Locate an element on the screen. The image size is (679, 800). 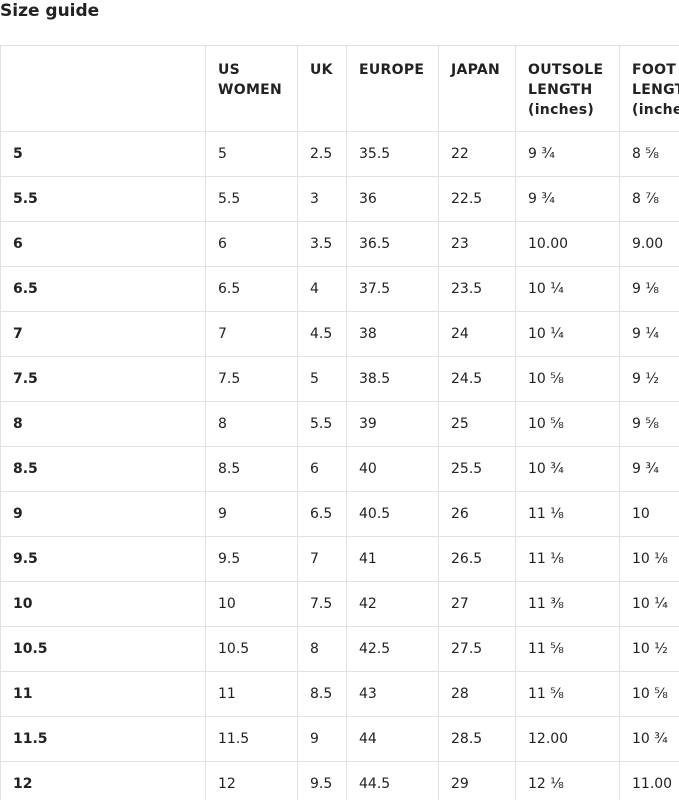
table-cell: 10.5 is located at coordinates (251, 649).